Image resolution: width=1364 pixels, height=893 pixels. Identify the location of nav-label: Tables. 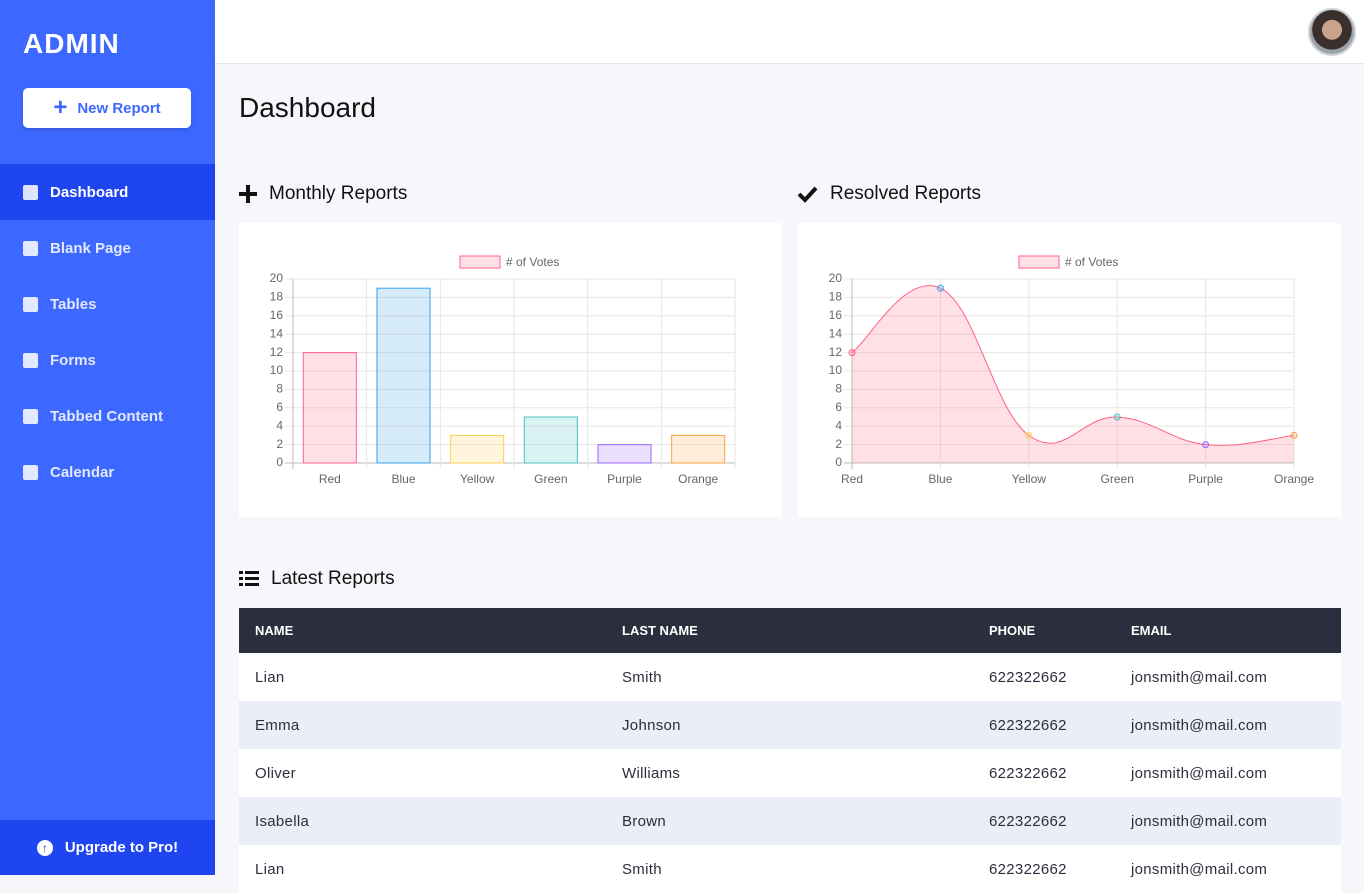
(73, 304).